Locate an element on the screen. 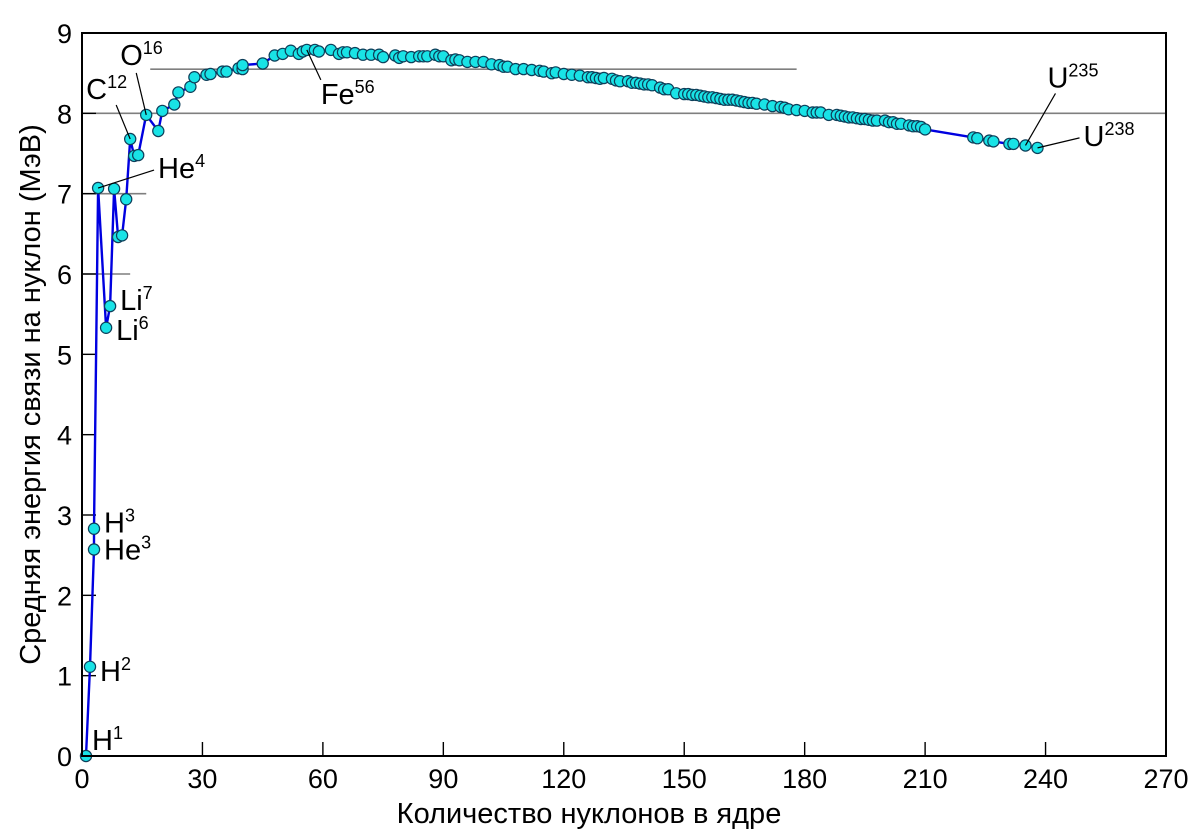  y-tick-label-9: 9 is located at coordinates (64, 34).